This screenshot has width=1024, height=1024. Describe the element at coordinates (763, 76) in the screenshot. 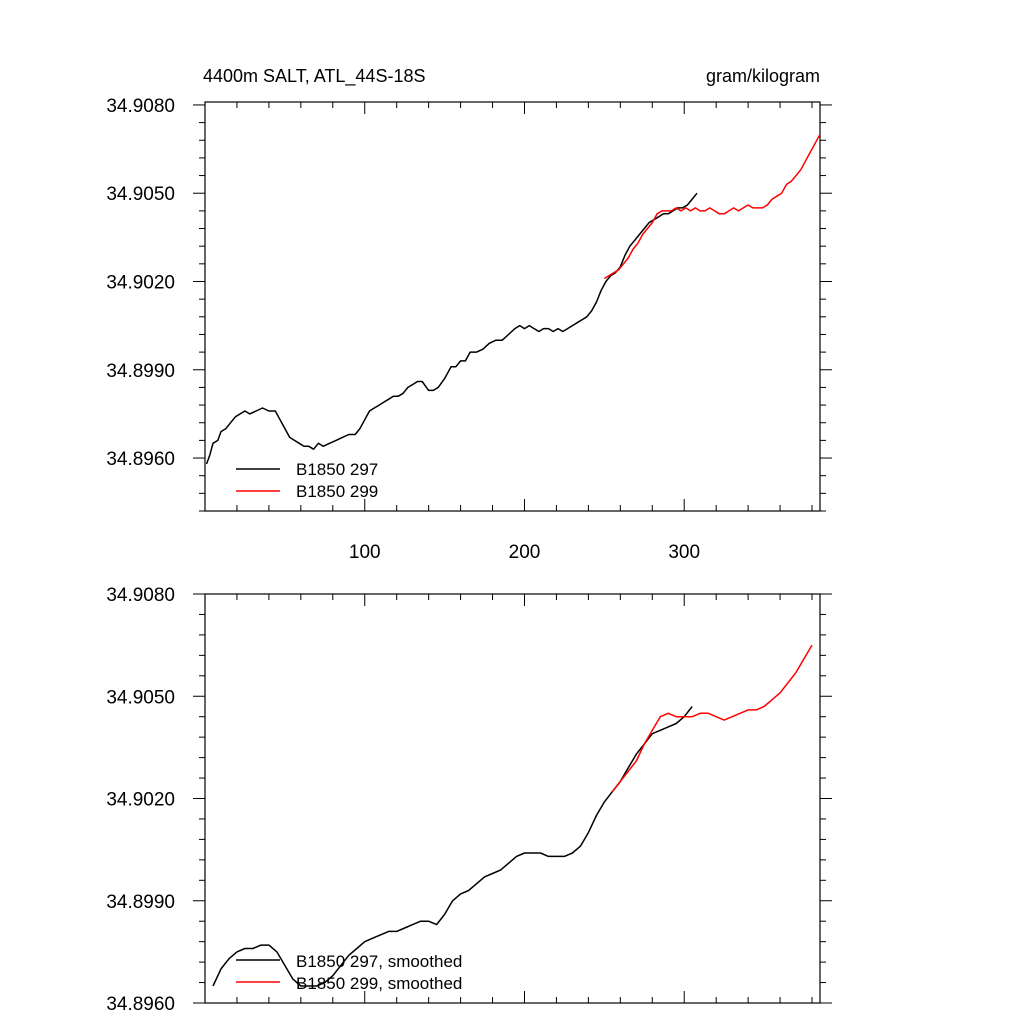

I see `units-label: gram/kilogram` at that location.